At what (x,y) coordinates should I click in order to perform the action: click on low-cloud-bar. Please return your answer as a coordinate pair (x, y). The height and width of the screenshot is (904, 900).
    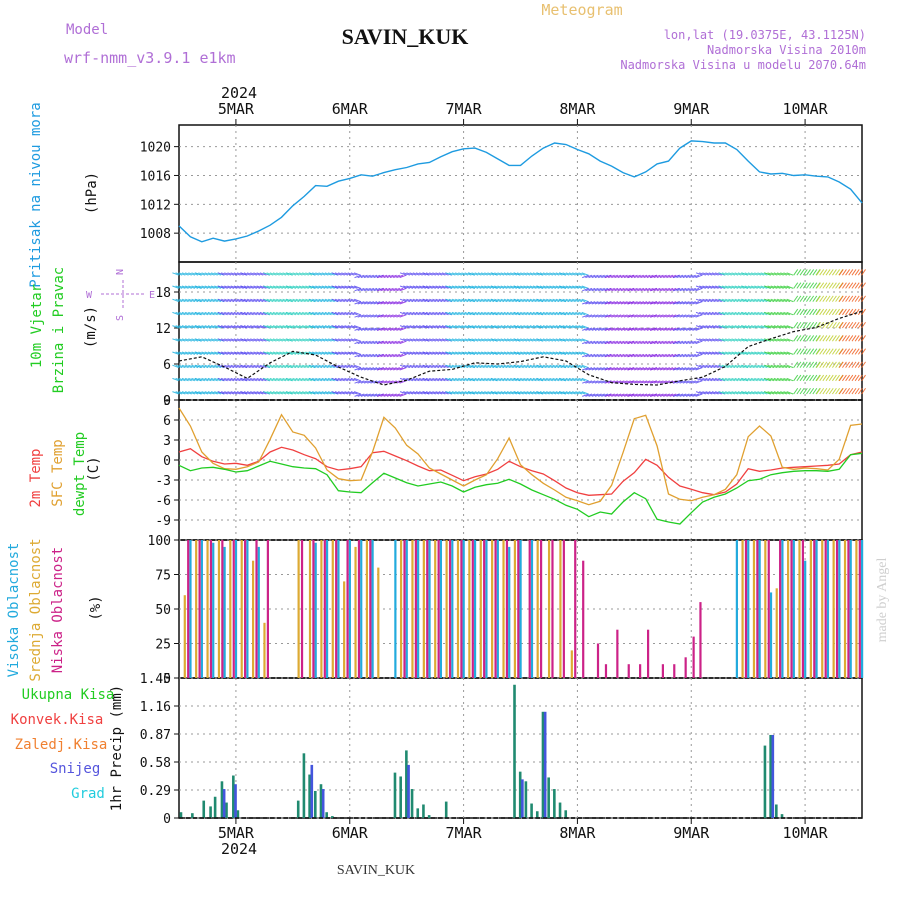
    Looking at the image, I should click on (529, 609).